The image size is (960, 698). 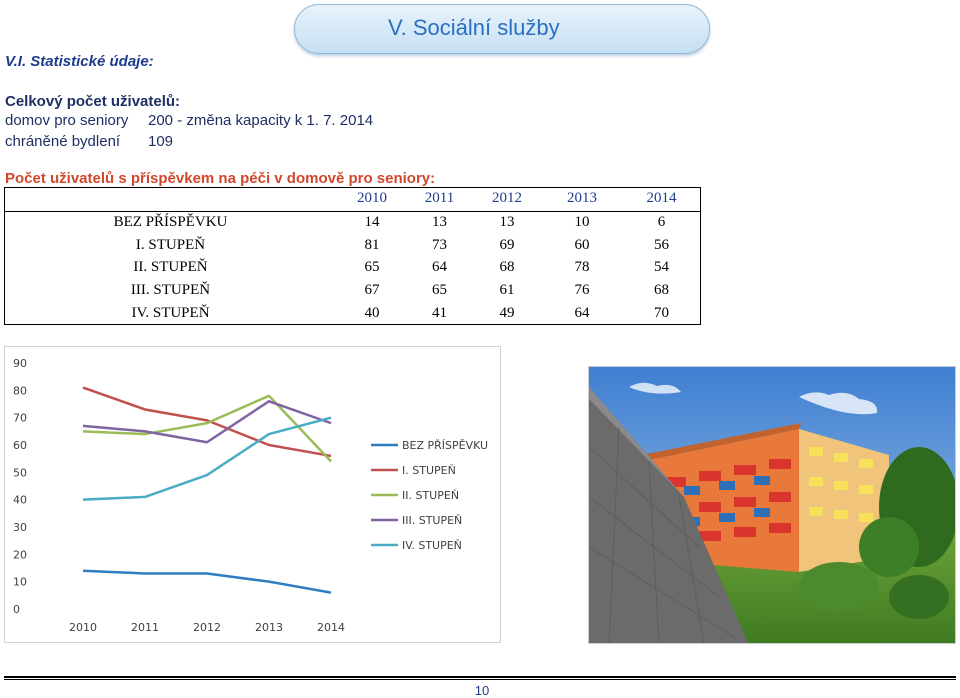 What do you see at coordinates (352, 313) in the screenshot?
I see `table-row: IV. STUPEŇ 40 41 49 64 70` at bounding box center [352, 313].